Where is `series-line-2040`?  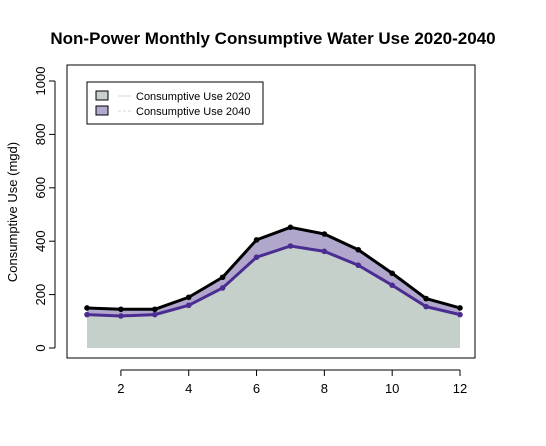 series-line-2040 is located at coordinates (273, 268).